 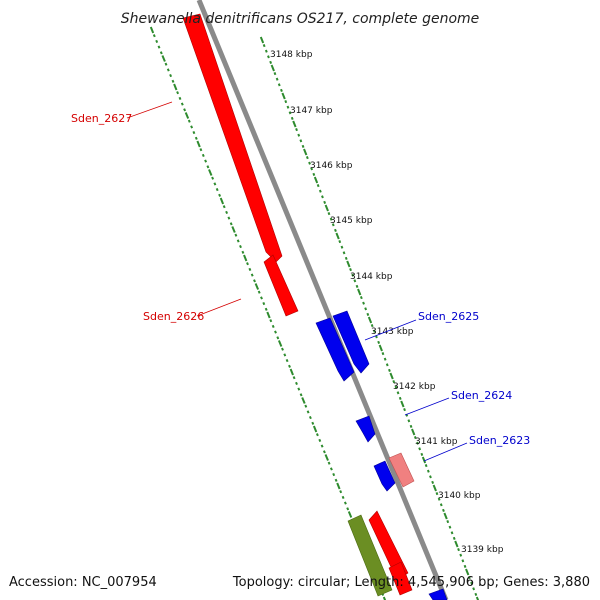 What do you see at coordinates (101, 118) in the screenshot?
I see `gene-label-sden-2627: Sden_2627` at bounding box center [101, 118].